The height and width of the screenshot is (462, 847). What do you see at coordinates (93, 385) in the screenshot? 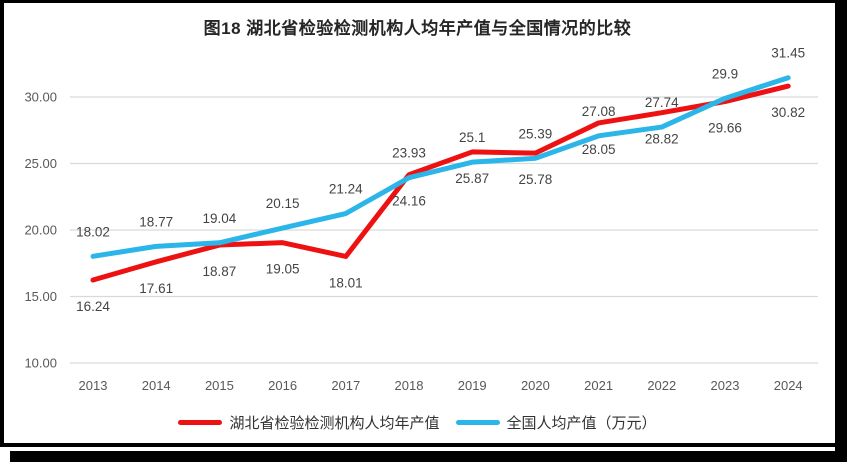
I see `x-axis-label: 2013` at bounding box center [93, 385].